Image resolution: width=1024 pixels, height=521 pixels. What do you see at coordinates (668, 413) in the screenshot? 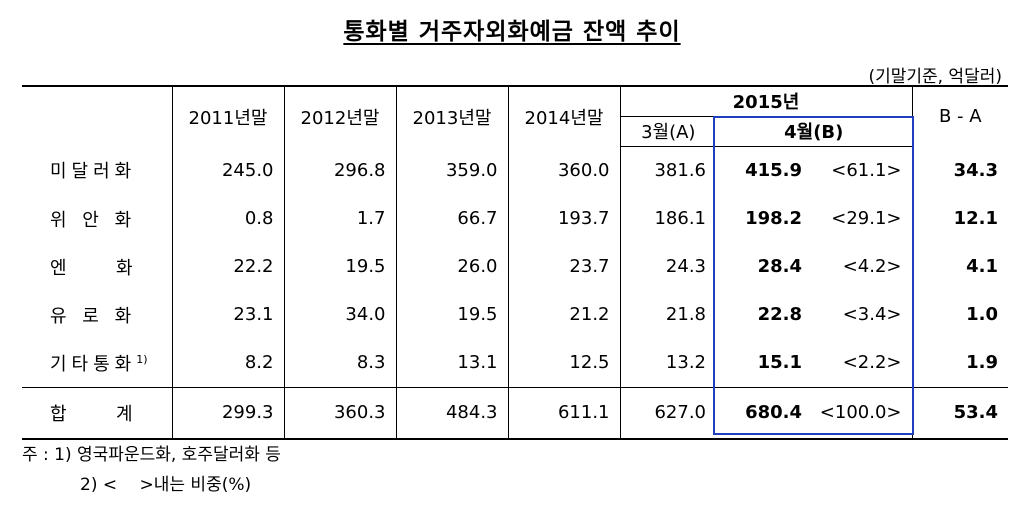
I see `total-march: 627.0` at bounding box center [668, 413].